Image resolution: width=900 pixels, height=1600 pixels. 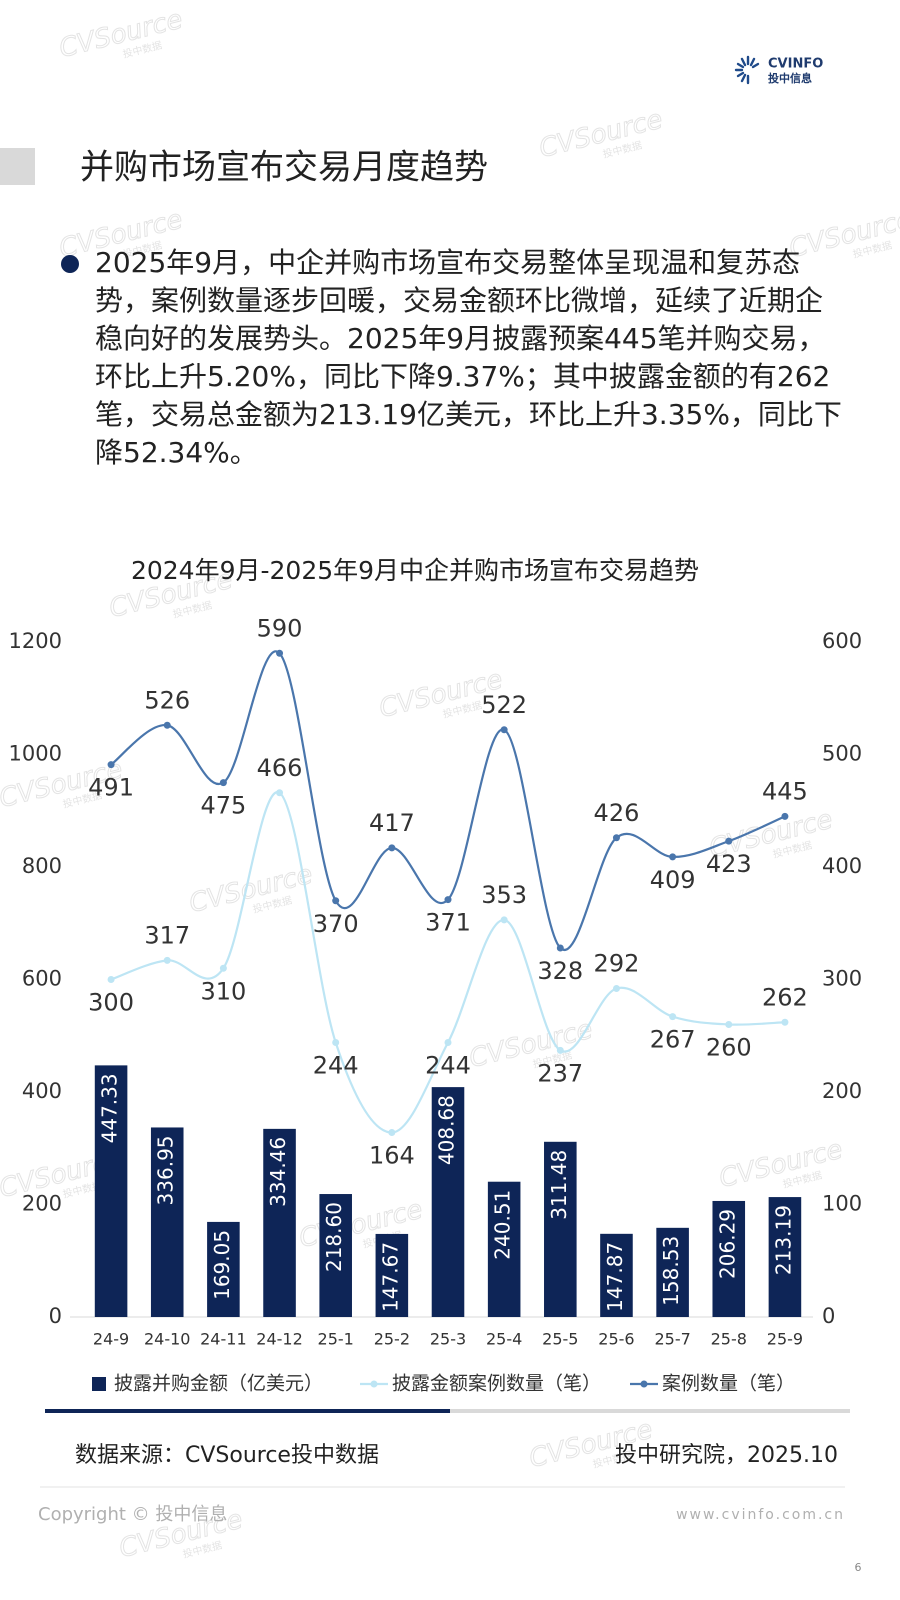 I want to click on page-number: 6, so click(x=858, y=1567).